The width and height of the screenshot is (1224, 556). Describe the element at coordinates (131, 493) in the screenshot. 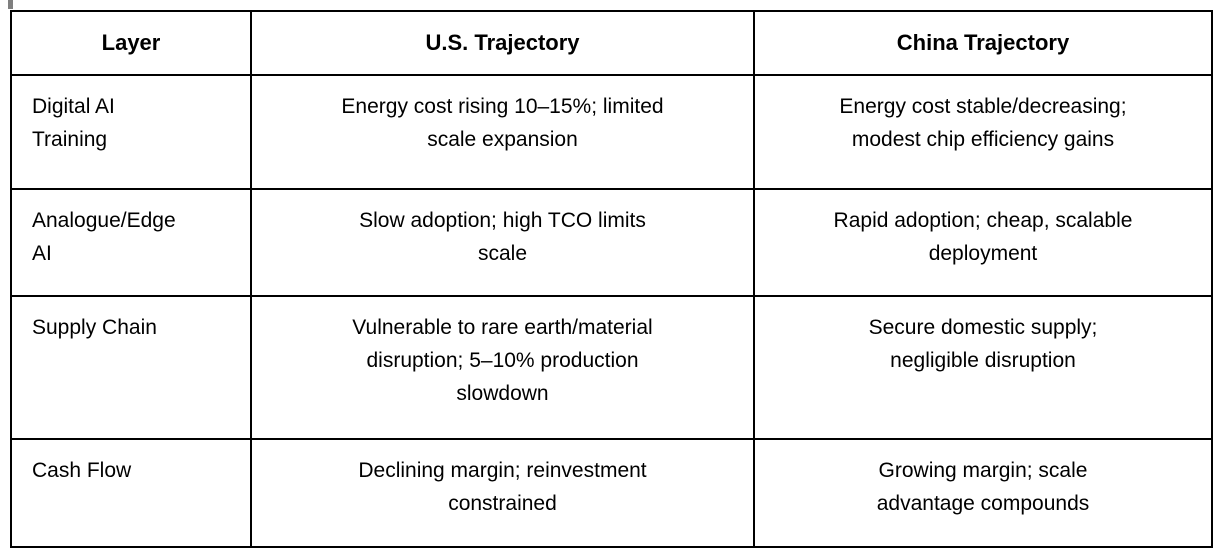

I see `row-label-cash-flow: Cash Flow` at that location.